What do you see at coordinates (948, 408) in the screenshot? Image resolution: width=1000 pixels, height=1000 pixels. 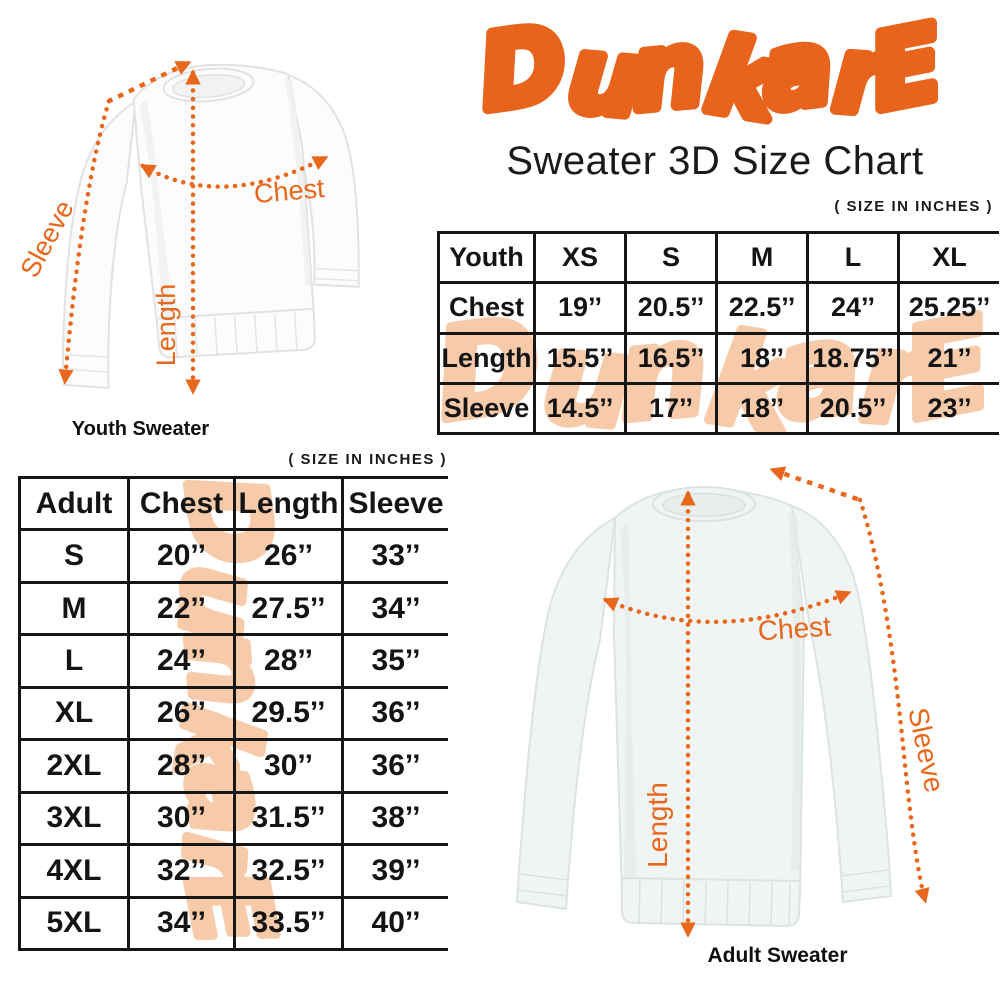 I see `size-cell: 23’’` at bounding box center [948, 408].